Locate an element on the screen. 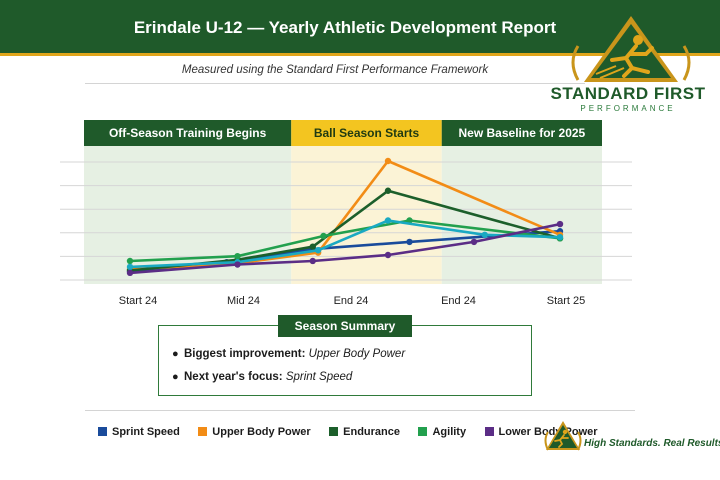 The height and width of the screenshot is (480, 720). brand-name: STANDARD FIRST is located at coordinates (628, 93).